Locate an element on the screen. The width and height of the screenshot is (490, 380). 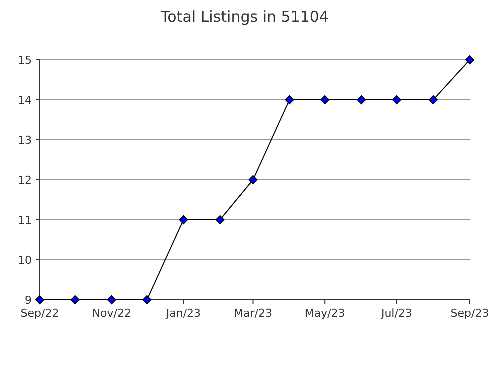
y-tick-label: 9 is located at coordinates (28, 300).